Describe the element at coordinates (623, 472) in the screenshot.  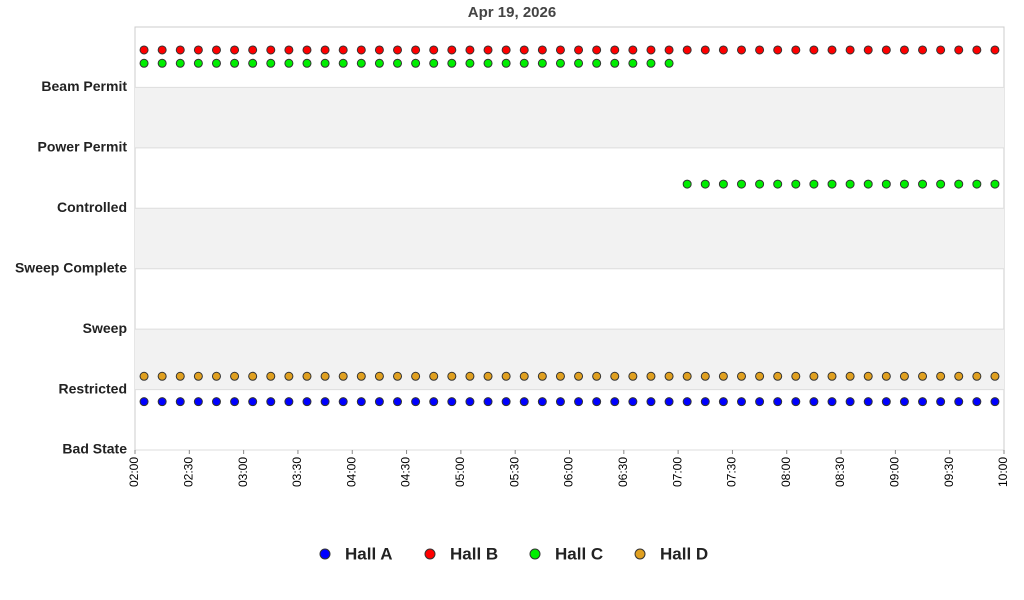
I see `x-tick-label: 06:30` at that location.